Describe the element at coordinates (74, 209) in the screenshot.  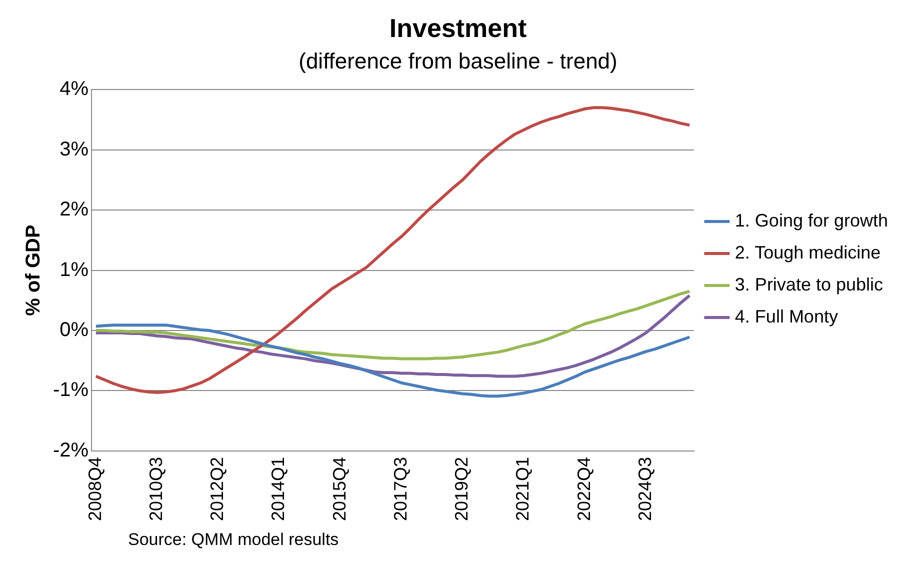
I see `y-tick-label: 2%` at that location.